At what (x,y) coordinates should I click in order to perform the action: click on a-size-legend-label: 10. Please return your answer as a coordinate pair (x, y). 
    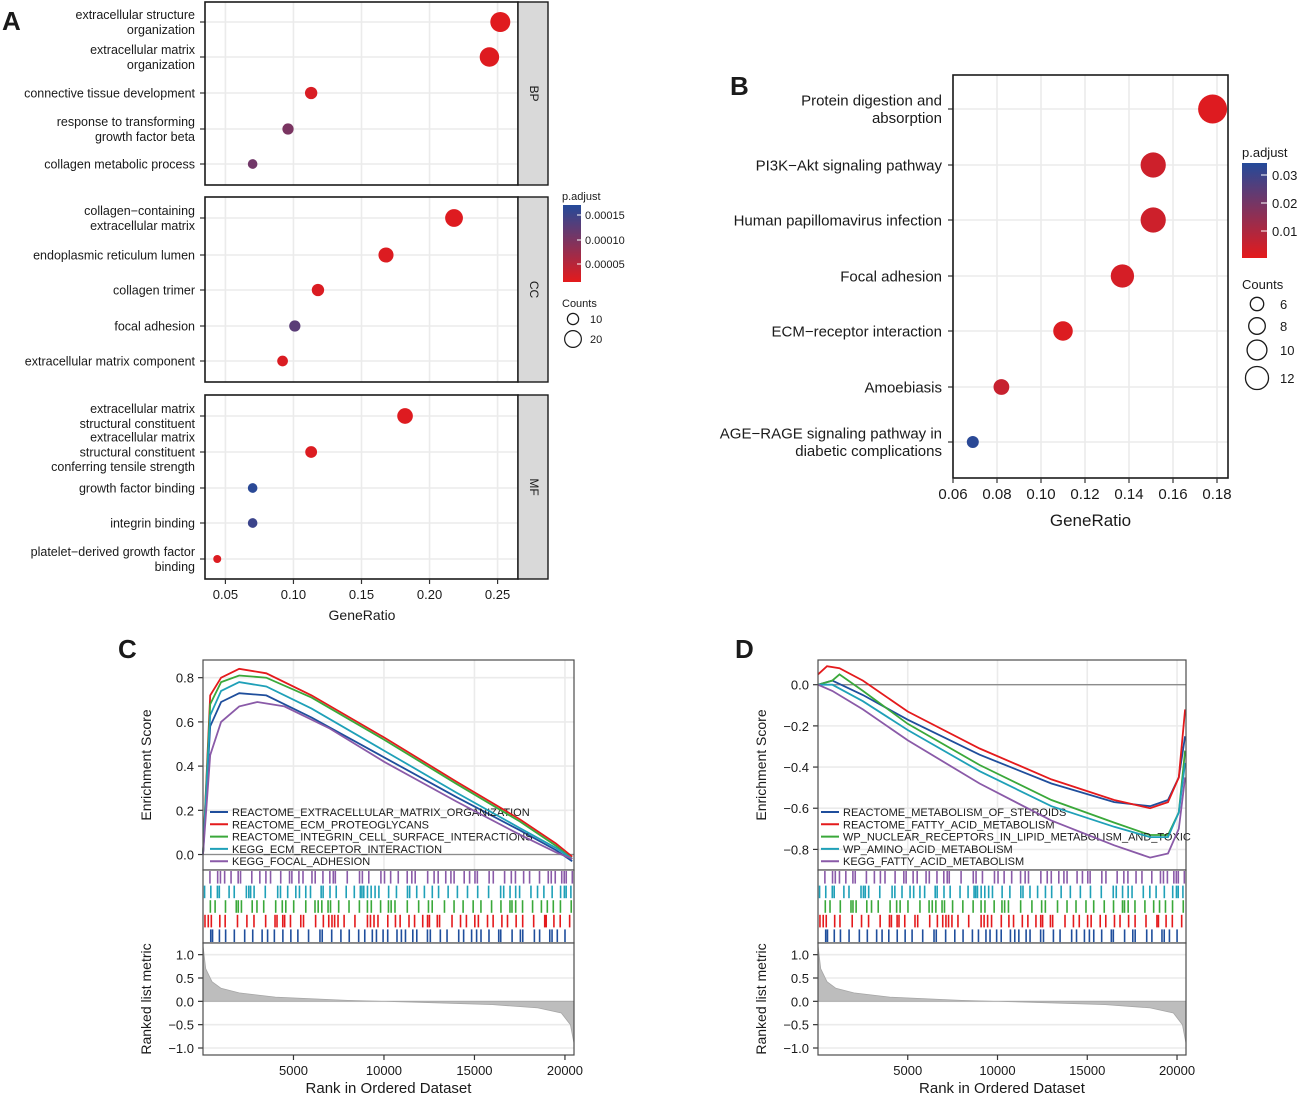
    Looking at the image, I should click on (596, 320).